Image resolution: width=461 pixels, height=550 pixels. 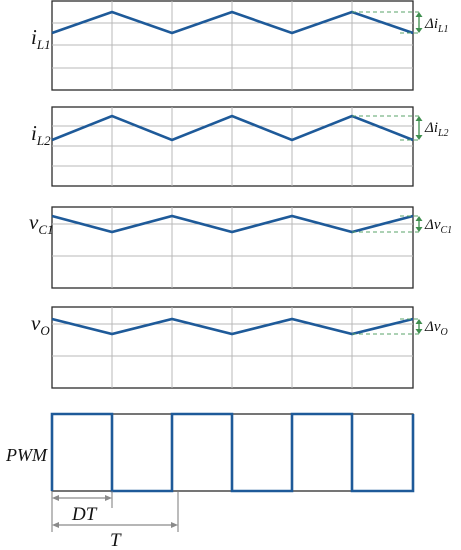 I want to click on vc1-ripple-label: ΔvC1, so click(x=438, y=226).